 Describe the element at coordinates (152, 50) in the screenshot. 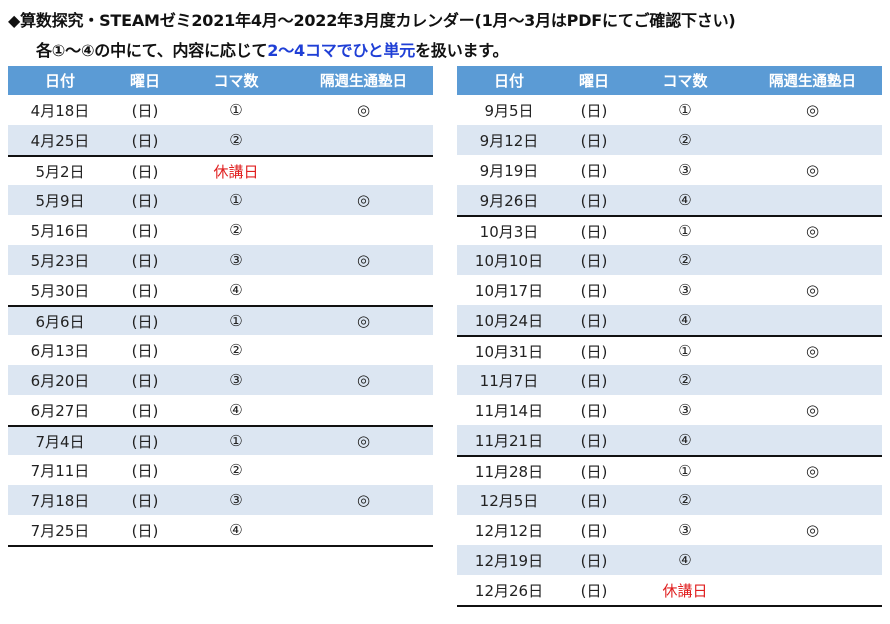

I see `subtitle-text-before: 各①～④の中にて、内容に応じて` at that location.